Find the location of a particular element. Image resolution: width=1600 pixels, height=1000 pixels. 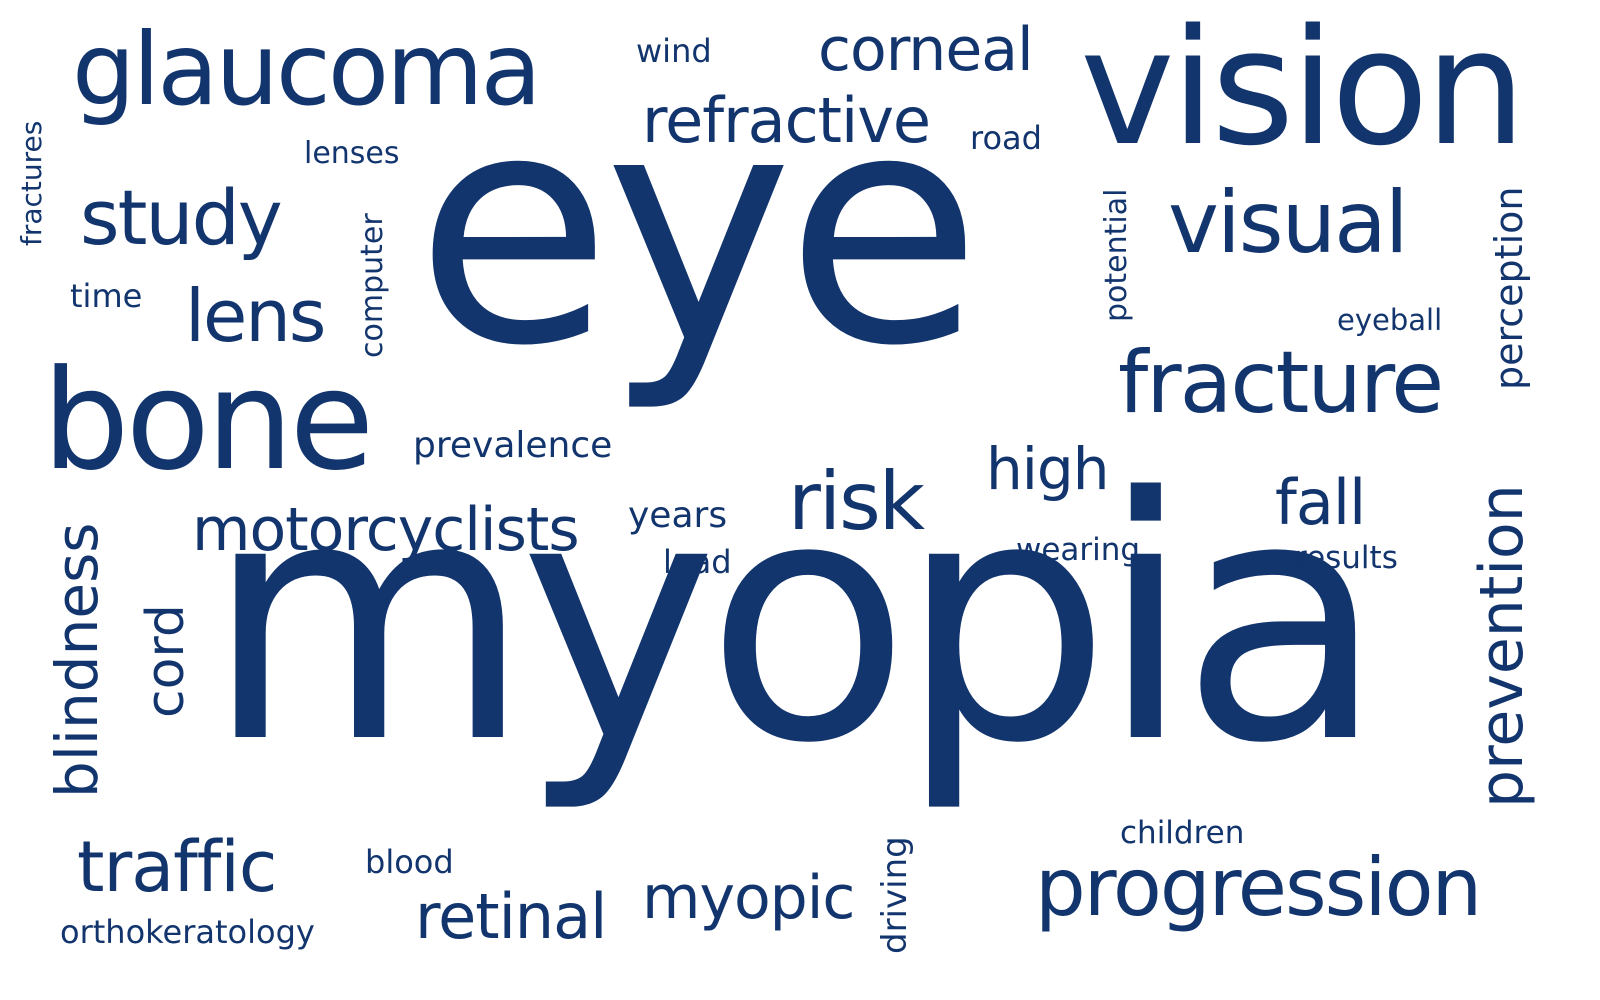

word-orthokeratology: orthokeratology is located at coordinates (187, 932).